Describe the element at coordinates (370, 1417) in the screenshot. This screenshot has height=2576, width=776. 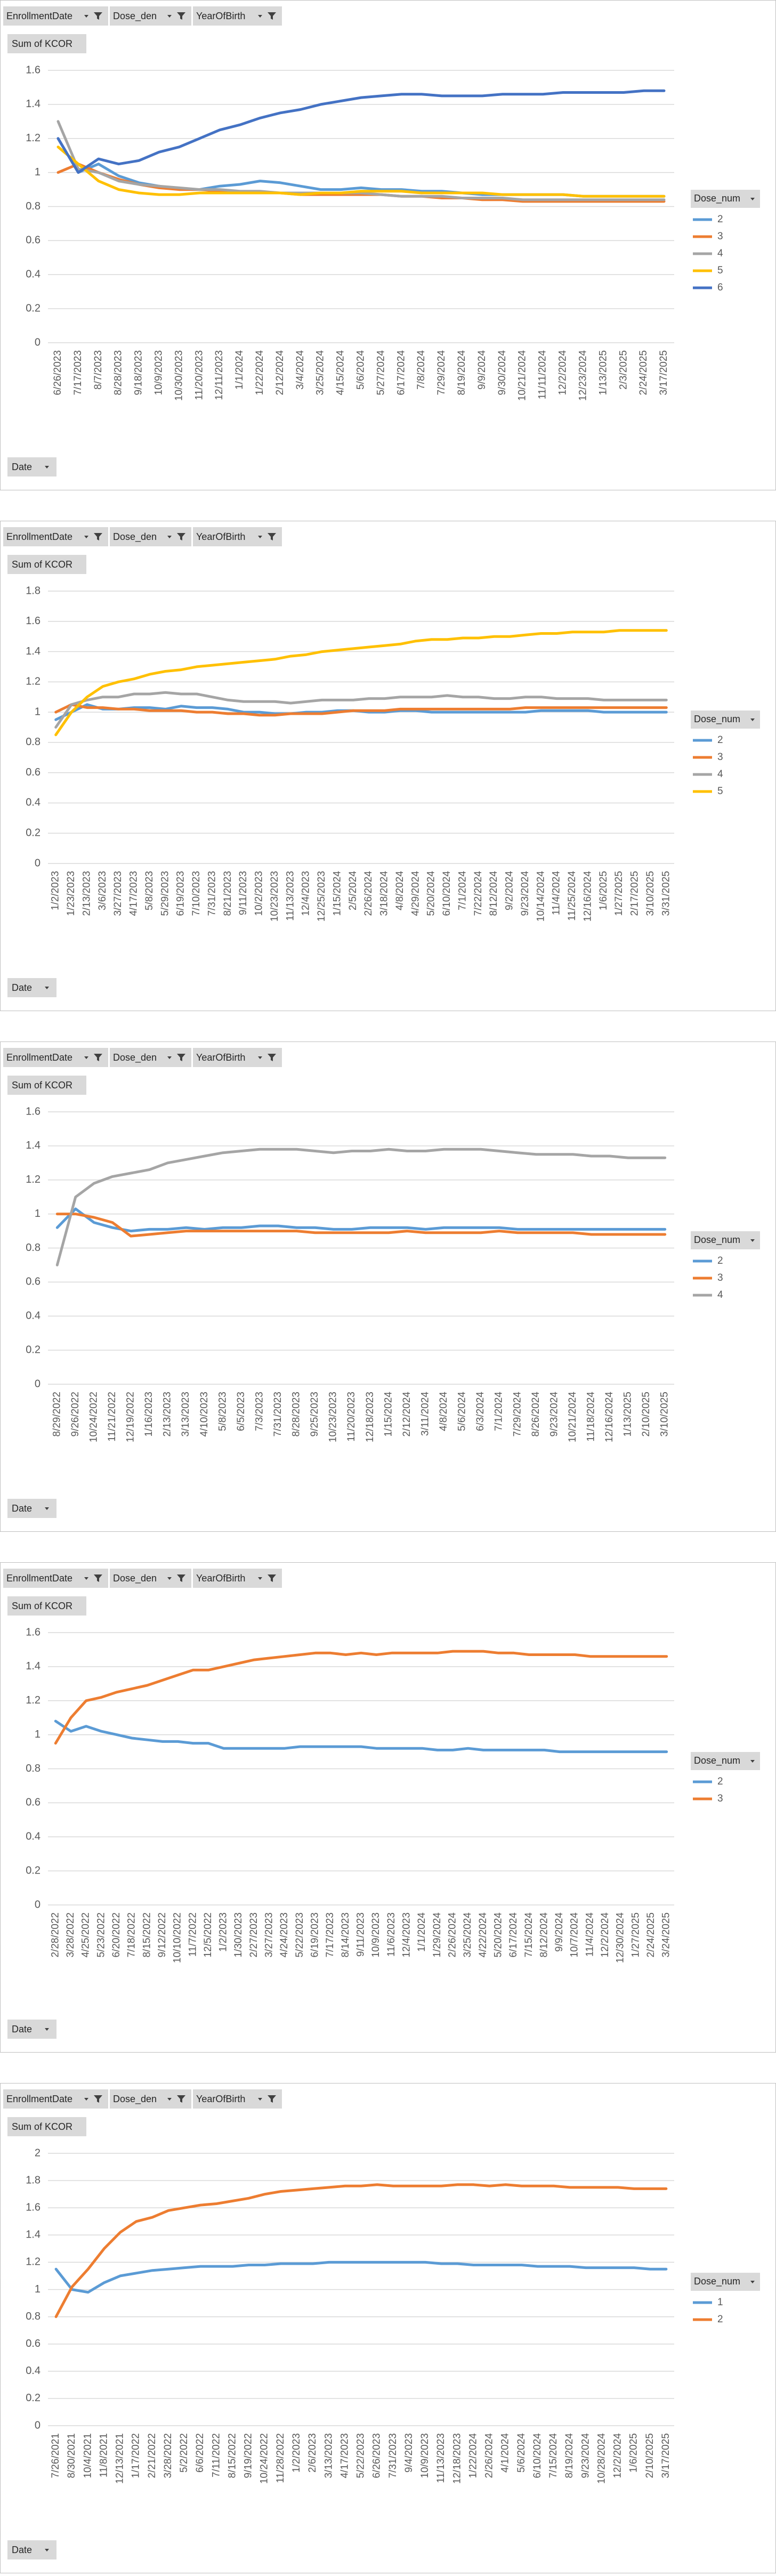
I see `x-tick-label: 12/18/2023` at that location.